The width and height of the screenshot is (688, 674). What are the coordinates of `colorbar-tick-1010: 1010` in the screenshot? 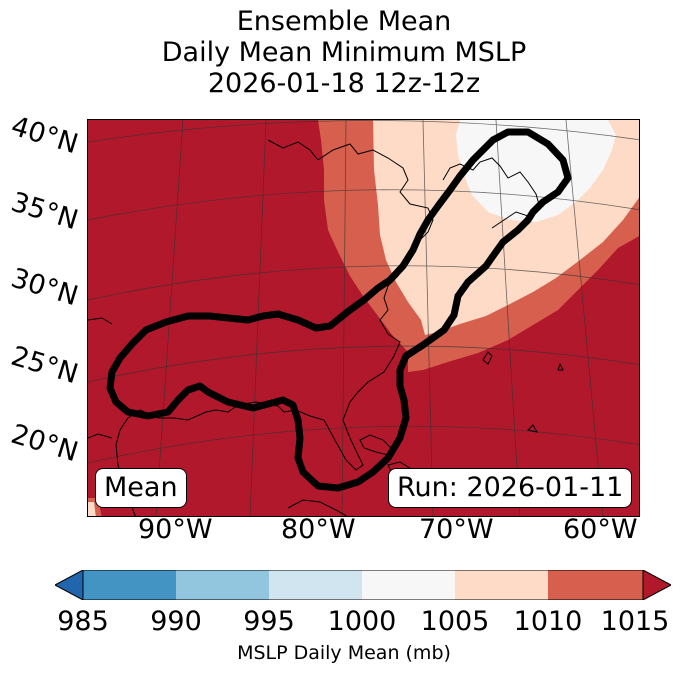 It's located at (548, 621).